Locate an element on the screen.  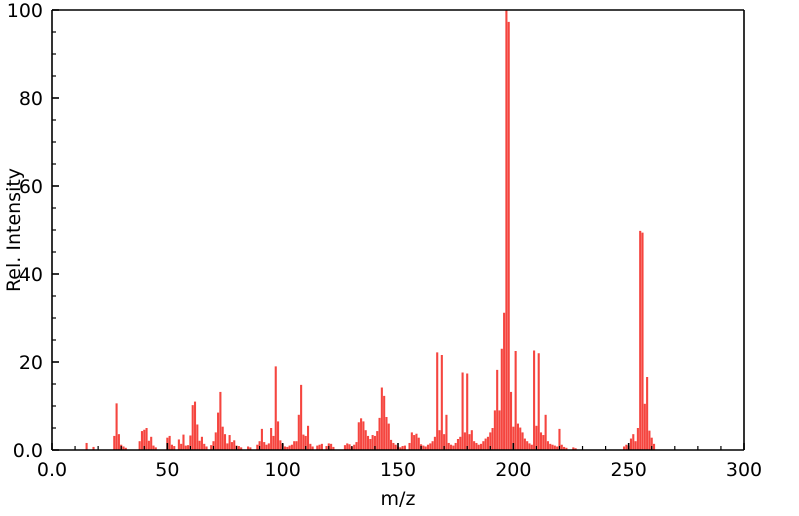
y-tick-label: 100 is located at coordinates (25, 11).